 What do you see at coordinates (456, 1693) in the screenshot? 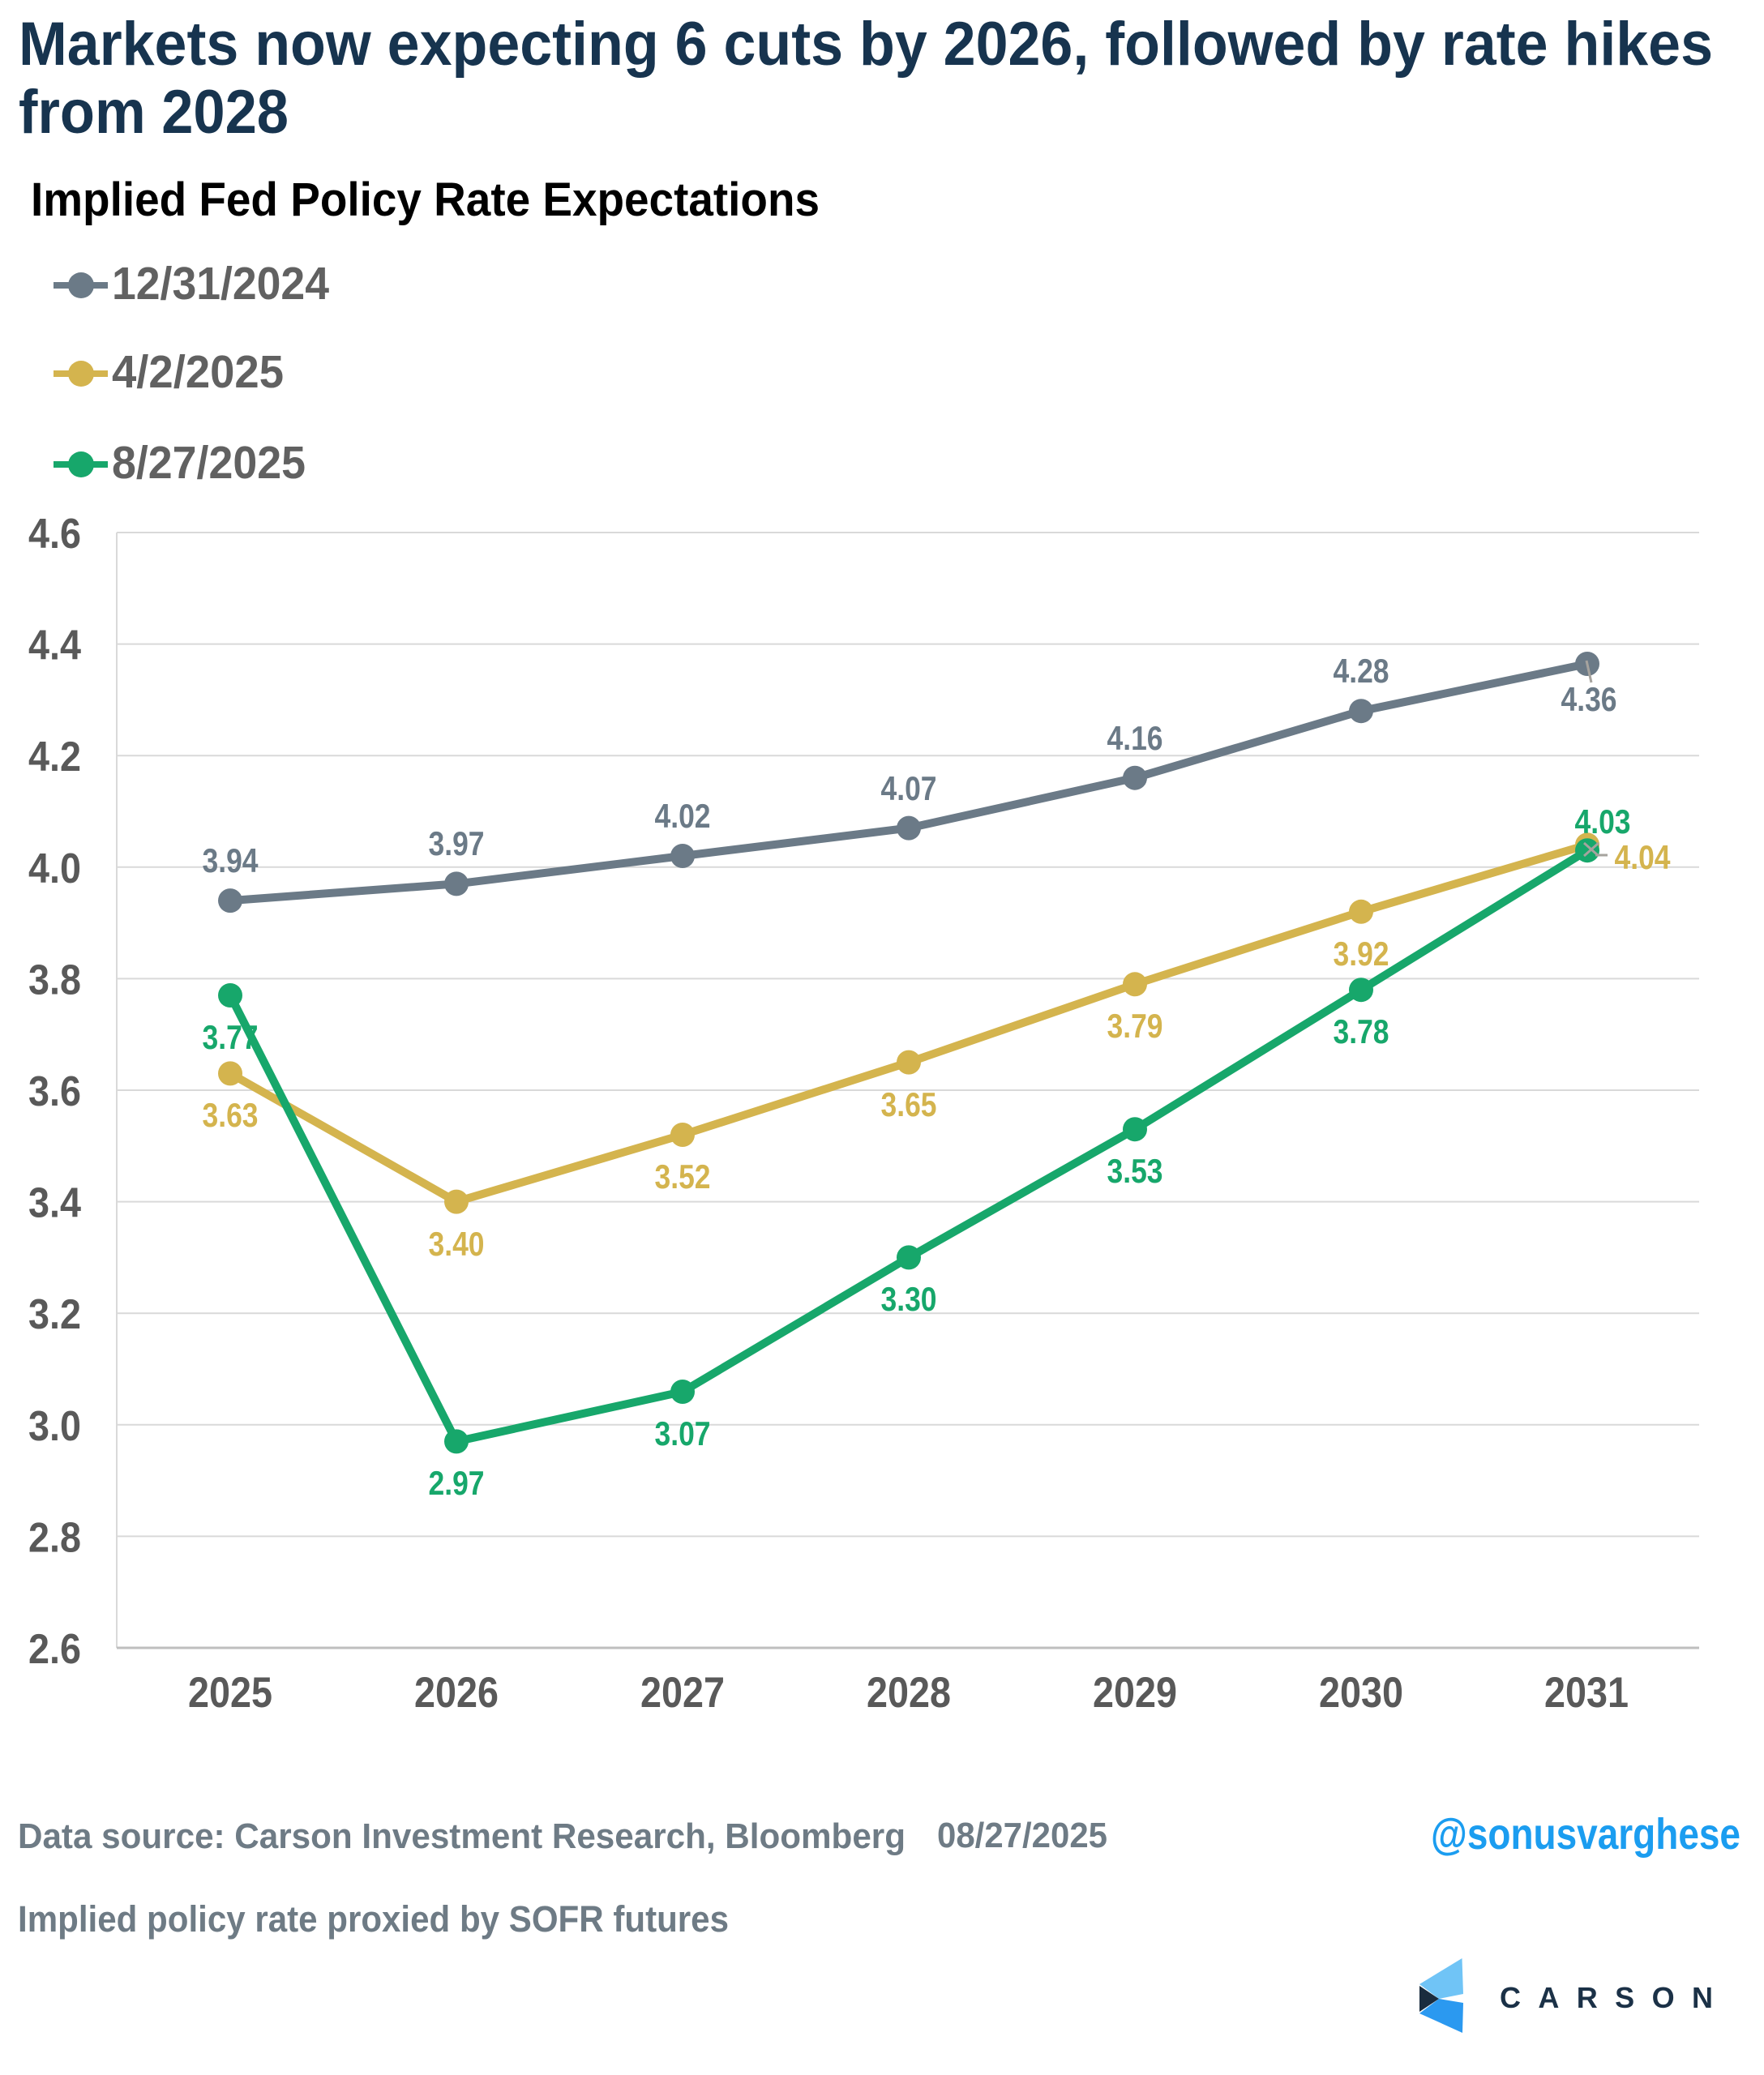
I see `svg-text: 2026` at bounding box center [456, 1693].